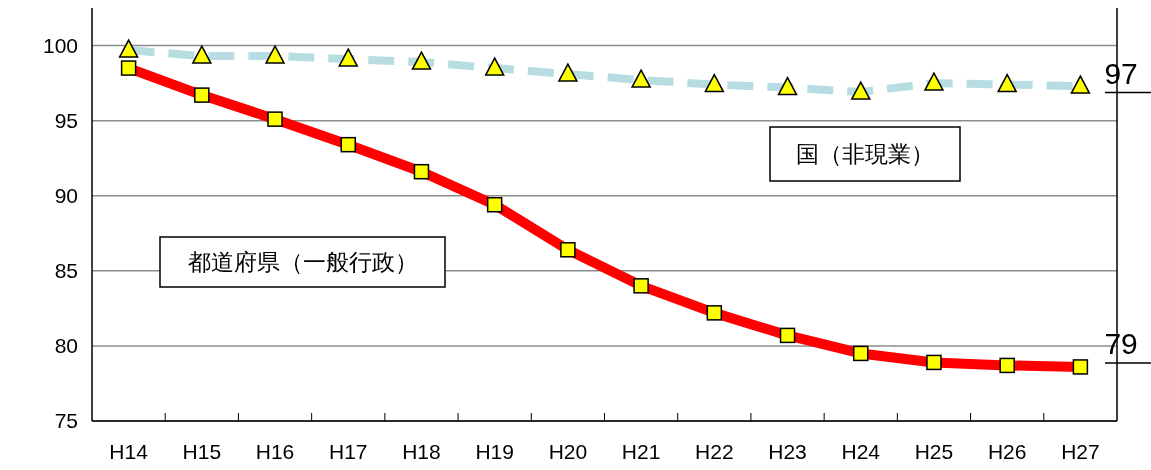 Image resolution: width=1151 pixels, height=470 pixels. I want to click on y-tick-label: 100, so click(60, 45).